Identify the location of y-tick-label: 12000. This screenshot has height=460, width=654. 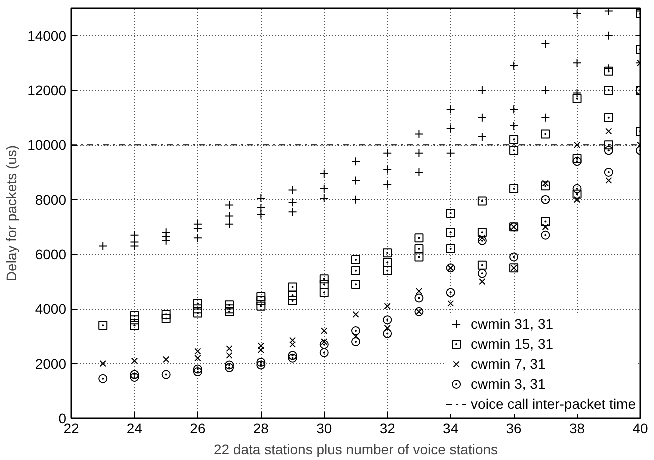
(47, 90).